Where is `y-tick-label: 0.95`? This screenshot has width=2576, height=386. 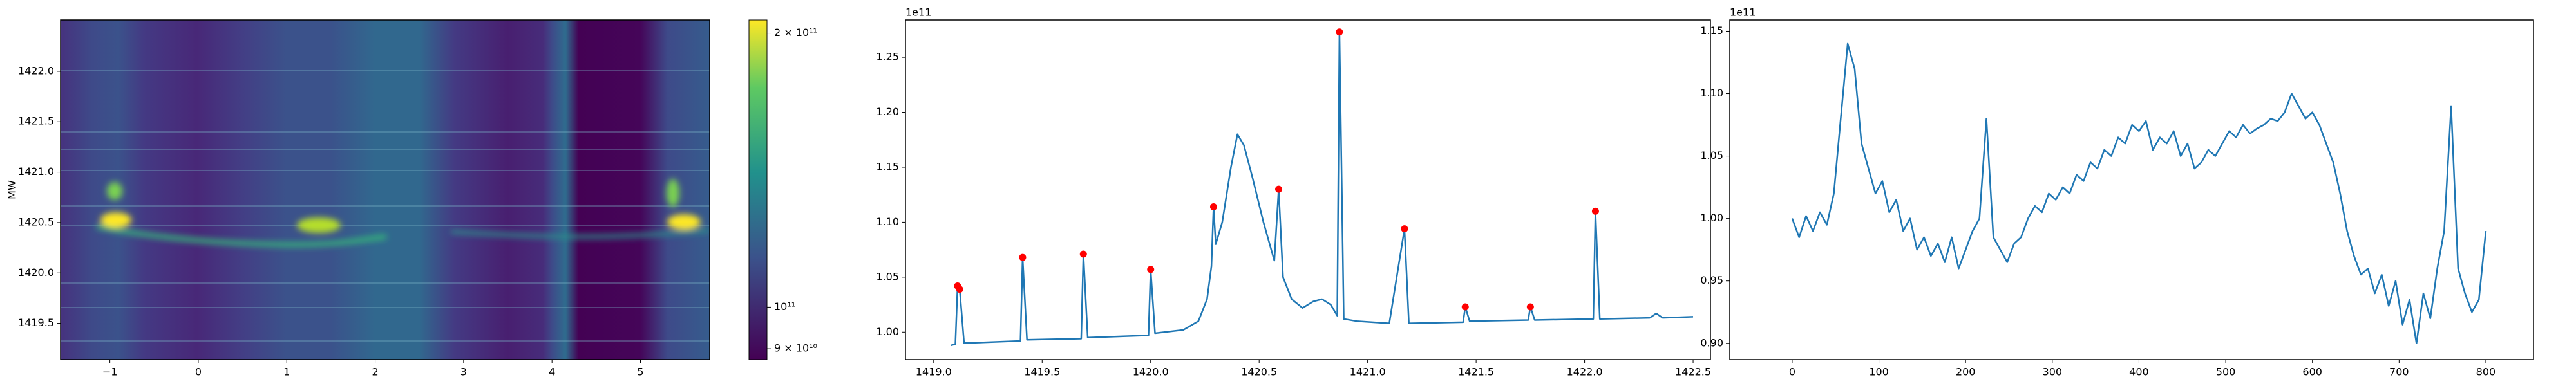
y-tick-label: 0.95 is located at coordinates (1711, 280).